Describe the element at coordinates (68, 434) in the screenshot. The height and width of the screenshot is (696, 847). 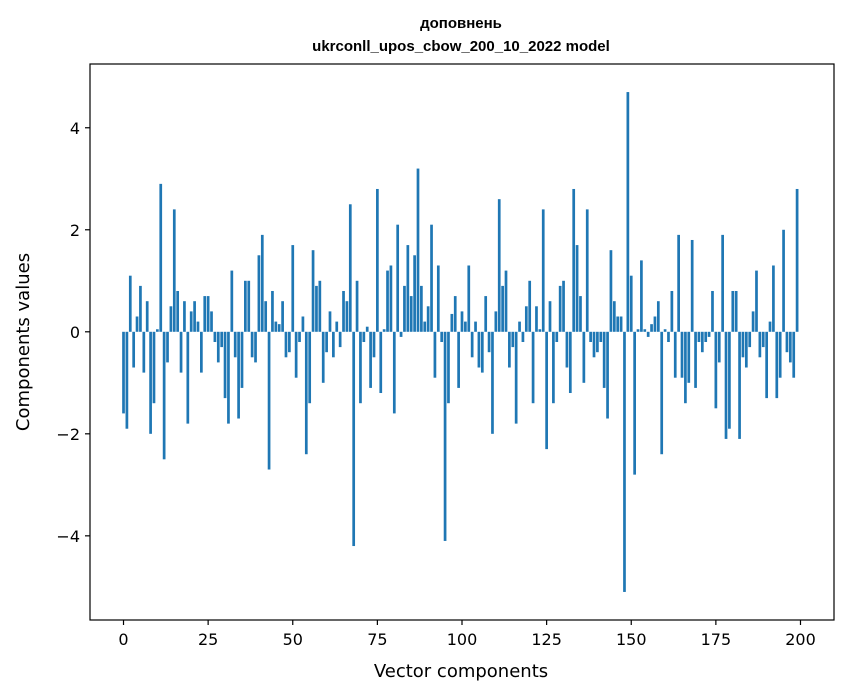
I see `y-tick-label--2: −2` at that location.